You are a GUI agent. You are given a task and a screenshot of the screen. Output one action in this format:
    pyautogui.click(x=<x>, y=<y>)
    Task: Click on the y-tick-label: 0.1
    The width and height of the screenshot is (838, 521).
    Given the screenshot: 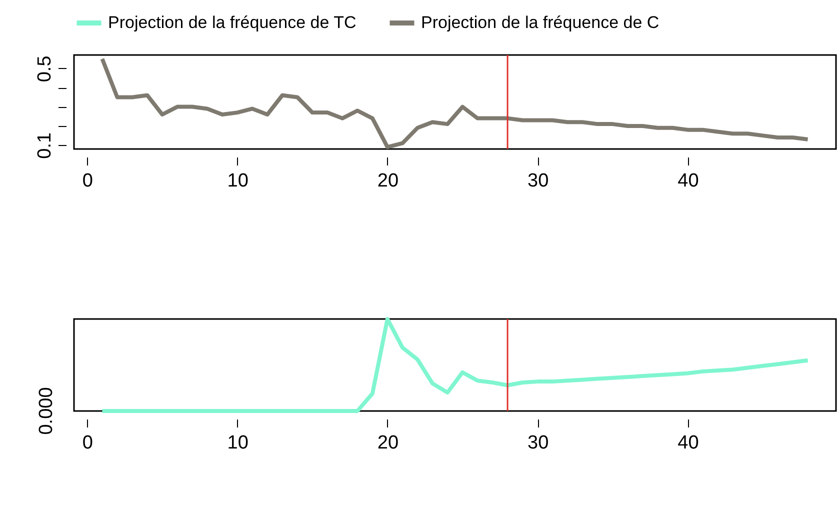 What is the action you would take?
    pyautogui.click(x=45, y=145)
    